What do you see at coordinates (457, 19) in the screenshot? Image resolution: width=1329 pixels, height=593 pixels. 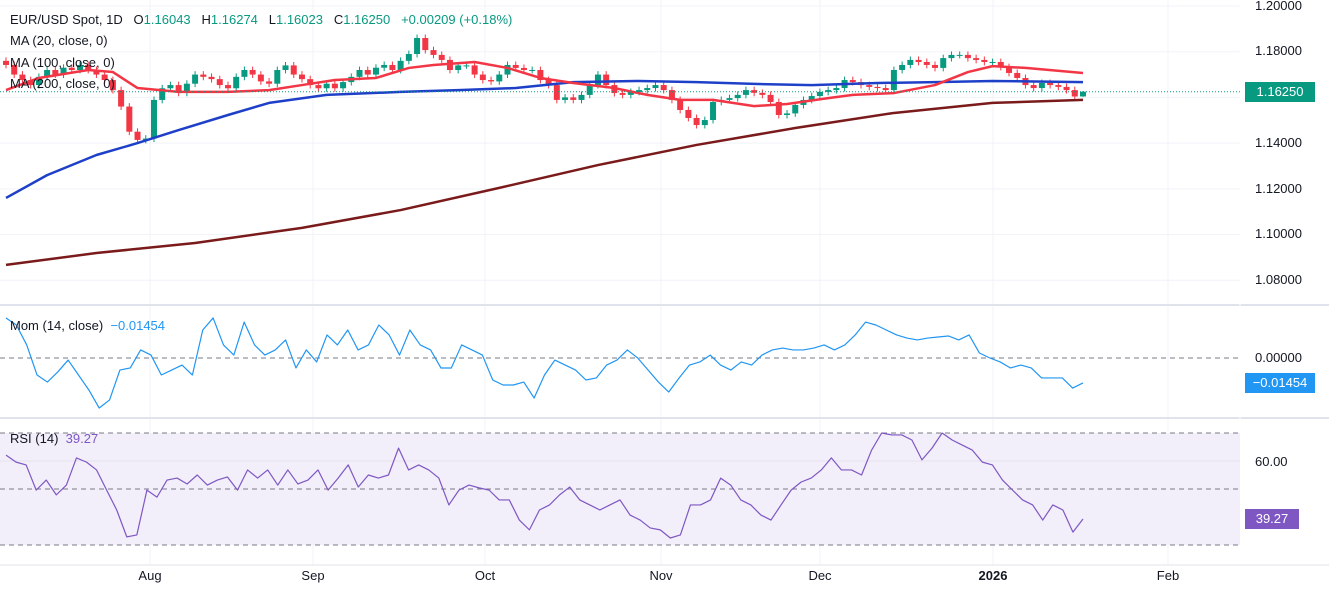 I see `change-value: +0.00209 (+0.18%)` at bounding box center [457, 19].